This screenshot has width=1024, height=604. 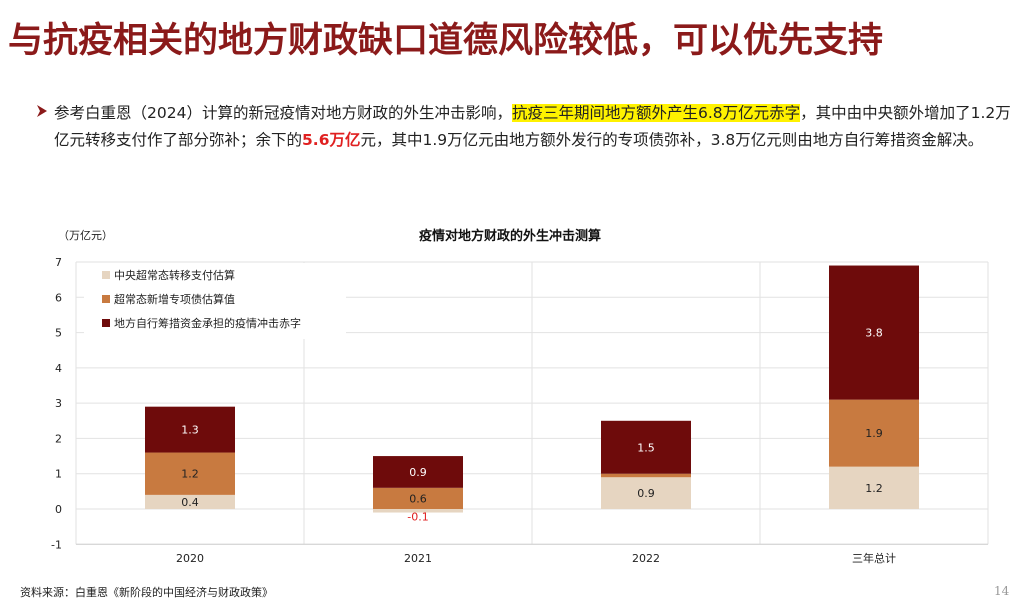 I want to click on y-tick-label: -1, so click(x=56, y=544).